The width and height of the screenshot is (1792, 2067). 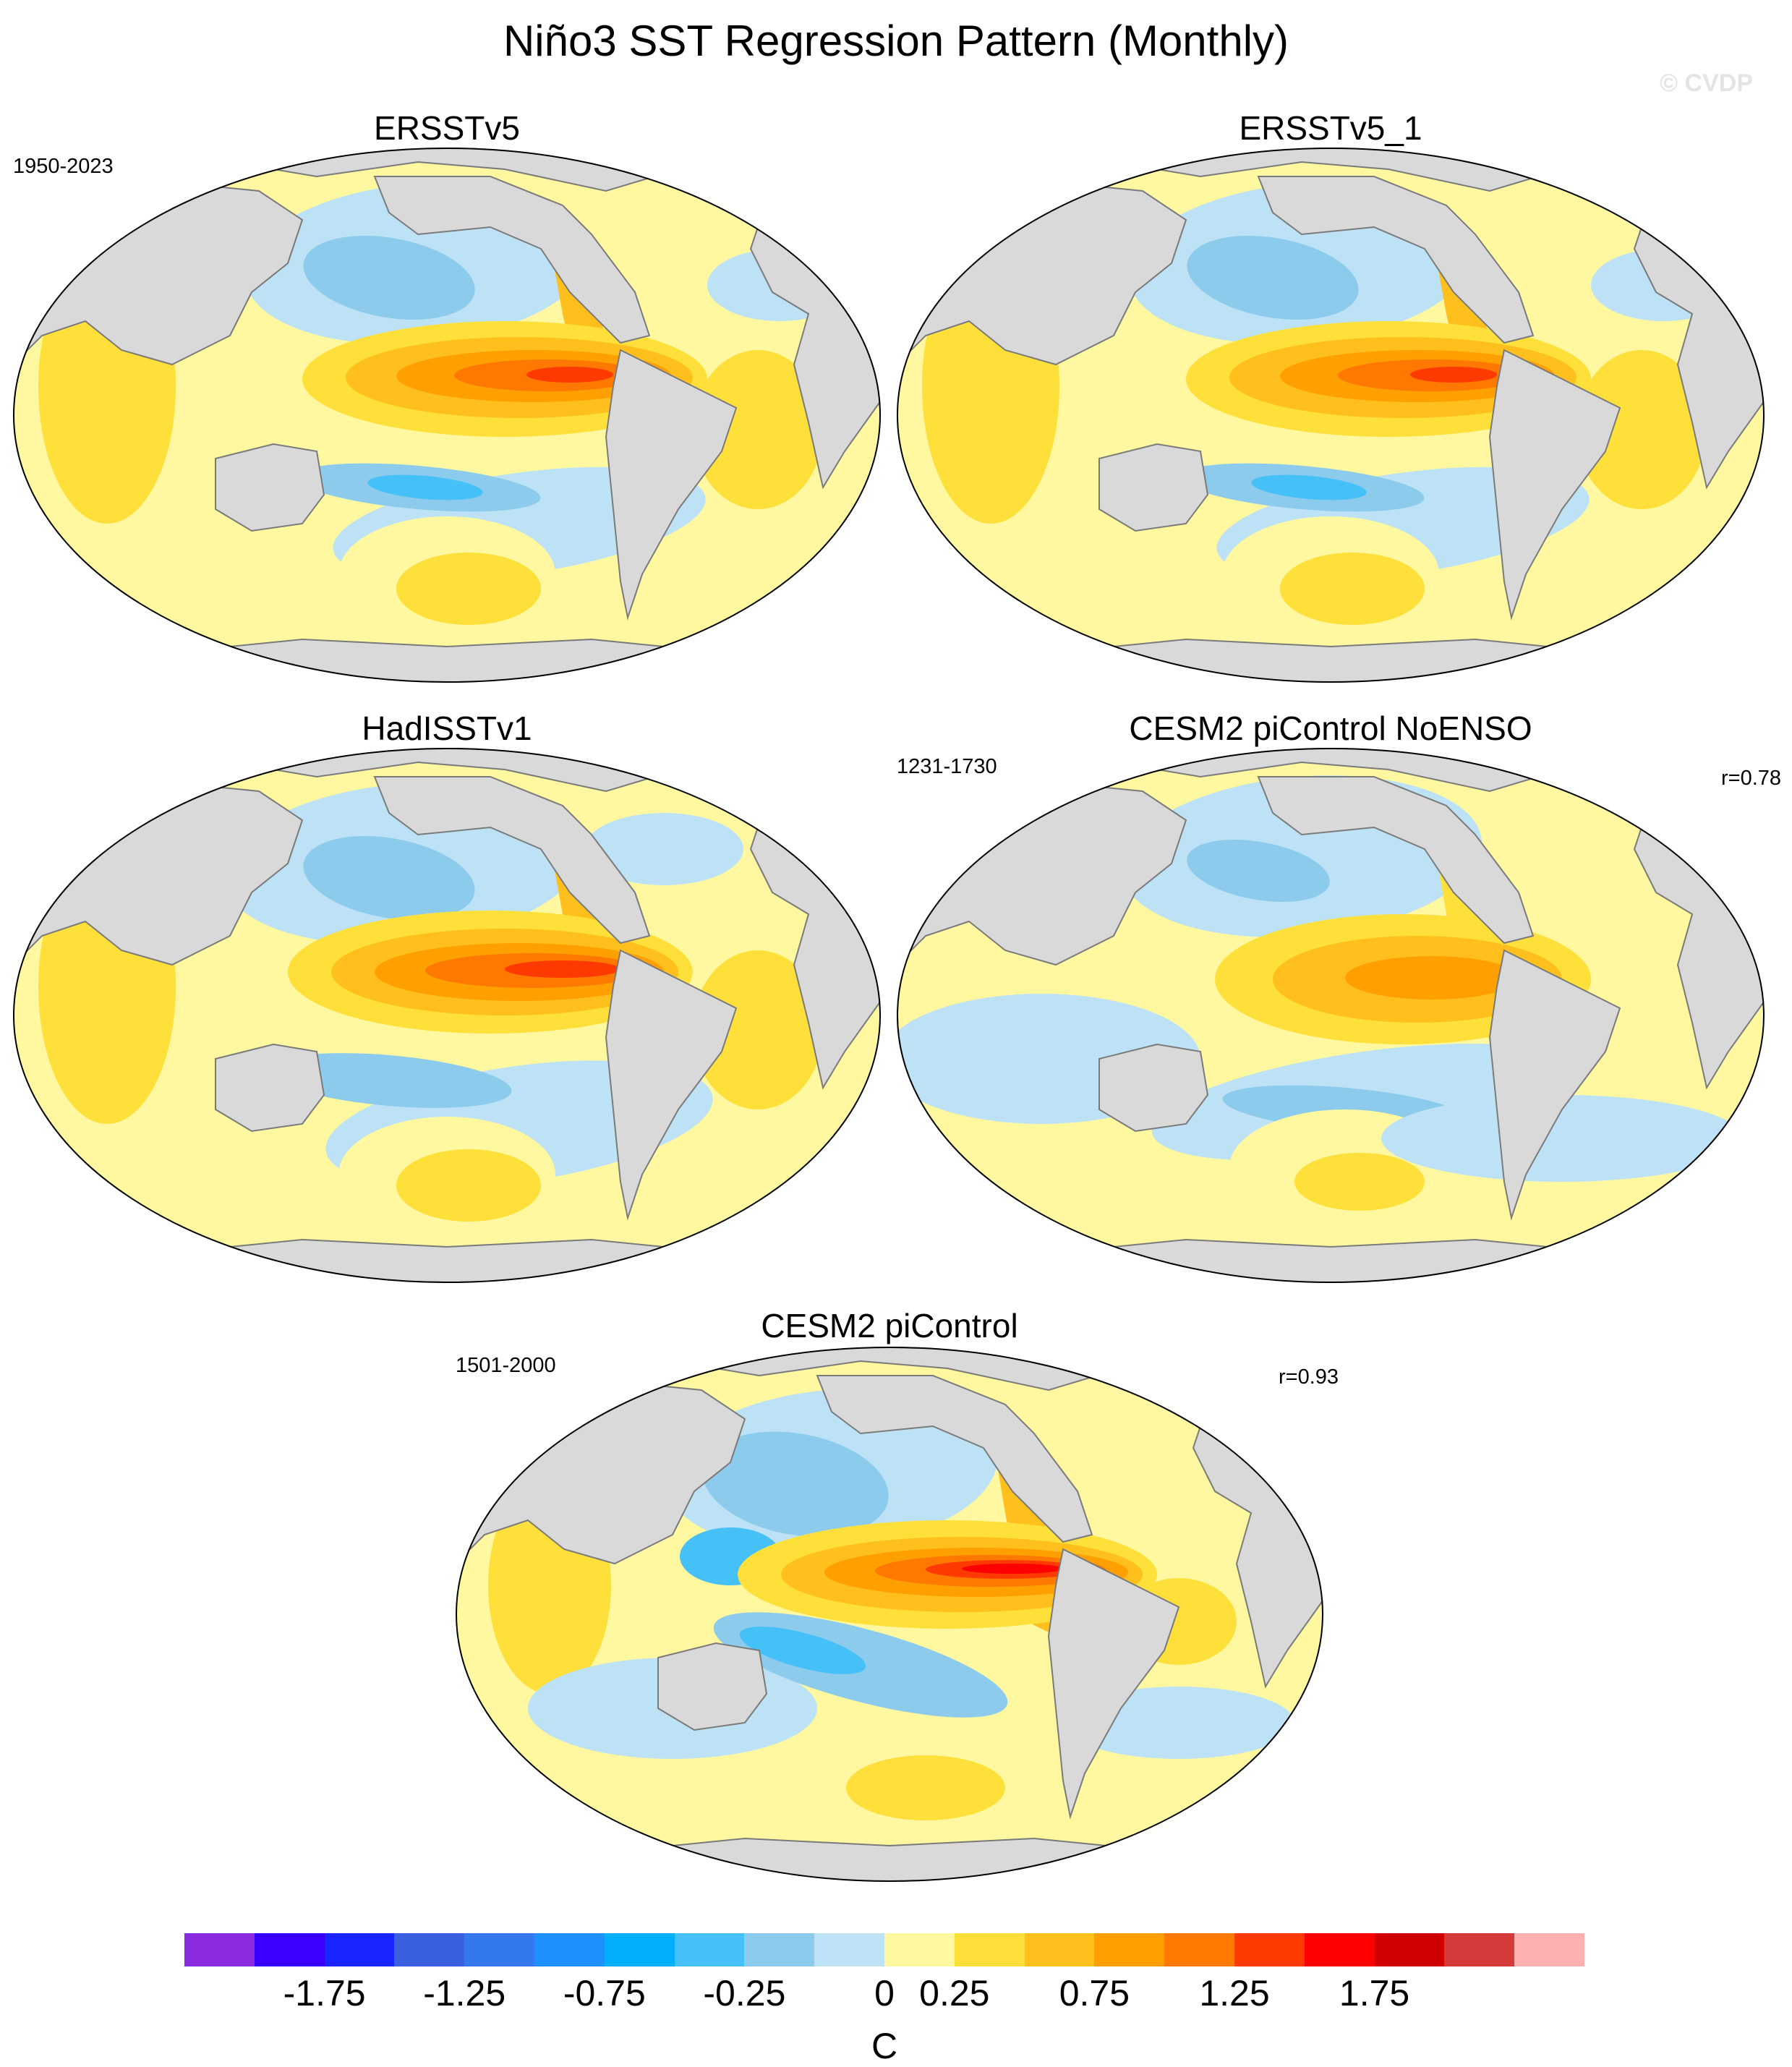 I want to click on colorbar-tick-label: 0.25, so click(x=954, y=1993).